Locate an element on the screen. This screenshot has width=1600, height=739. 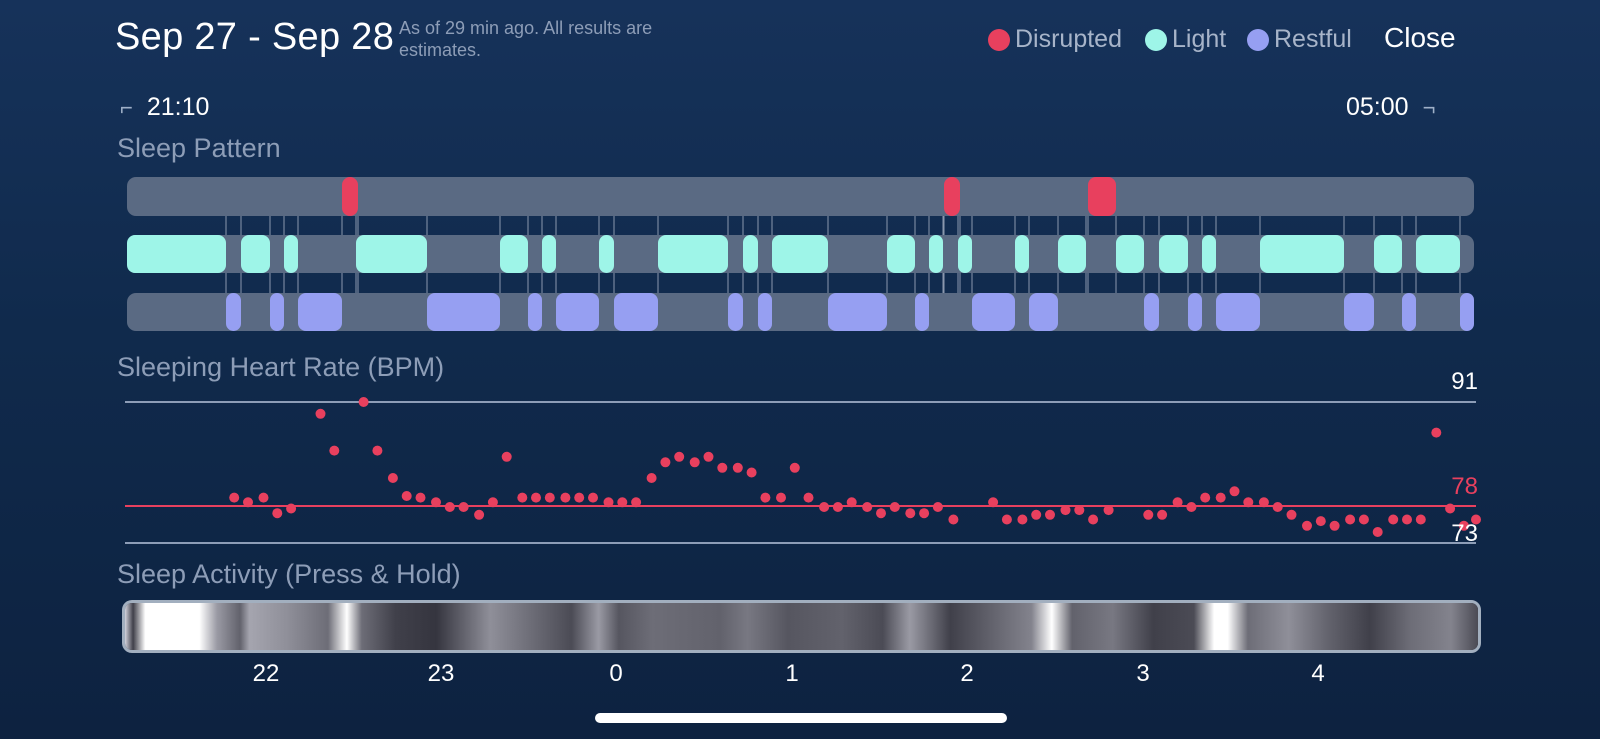
hr-min-label: 73 is located at coordinates (1464, 533).